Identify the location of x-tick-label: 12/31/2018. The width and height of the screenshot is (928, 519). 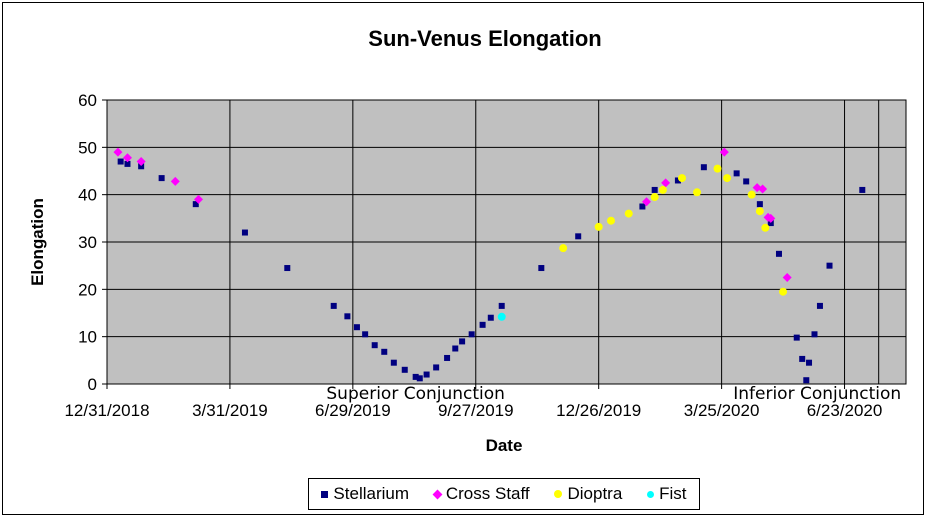
(106, 410).